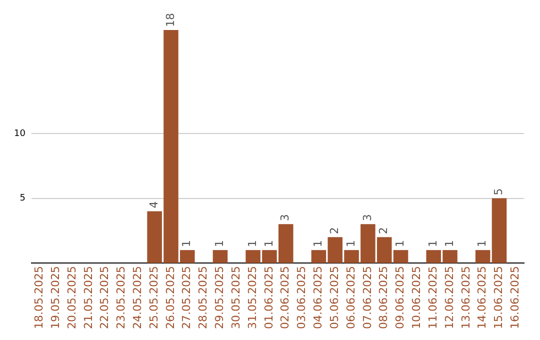 The image size is (540, 340). Describe the element at coordinates (88, 298) in the screenshot. I see `x-tick-label: 21.05.2025` at that location.